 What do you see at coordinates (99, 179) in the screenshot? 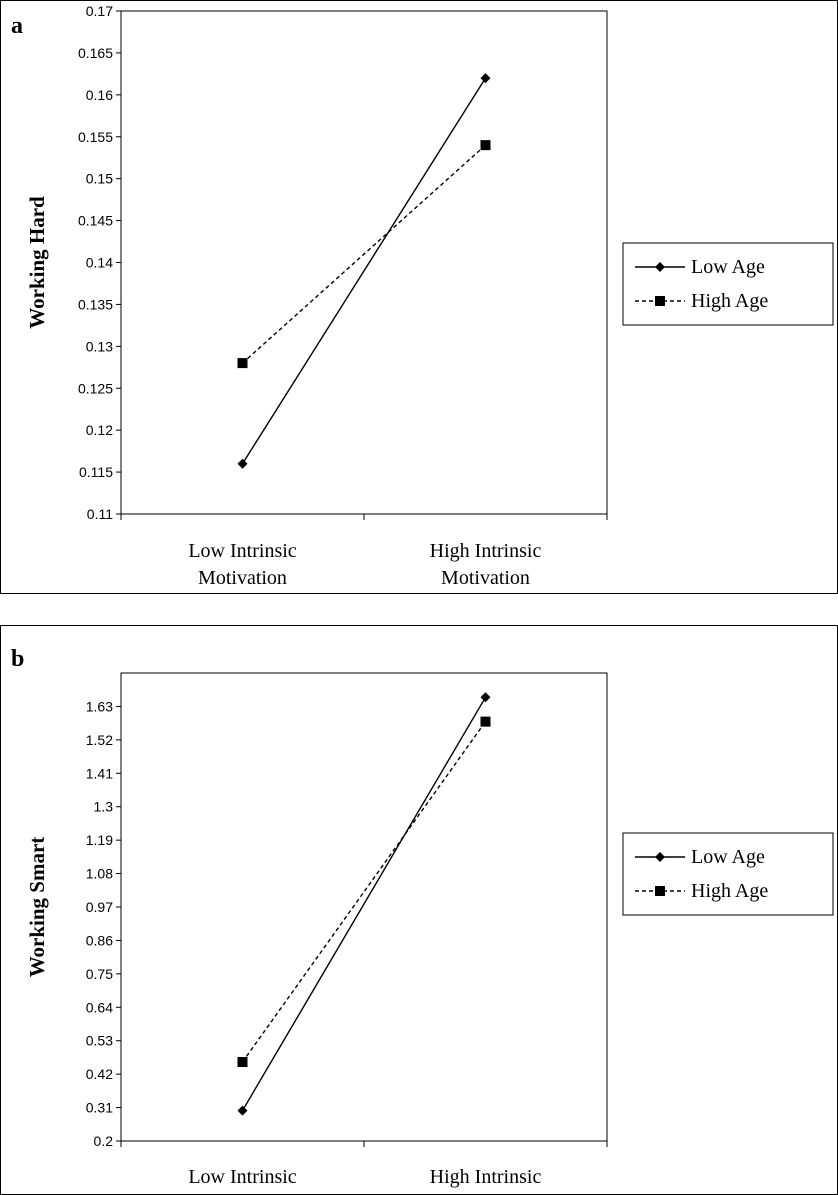
I see `y-tick-label: 0.15` at bounding box center [99, 179].